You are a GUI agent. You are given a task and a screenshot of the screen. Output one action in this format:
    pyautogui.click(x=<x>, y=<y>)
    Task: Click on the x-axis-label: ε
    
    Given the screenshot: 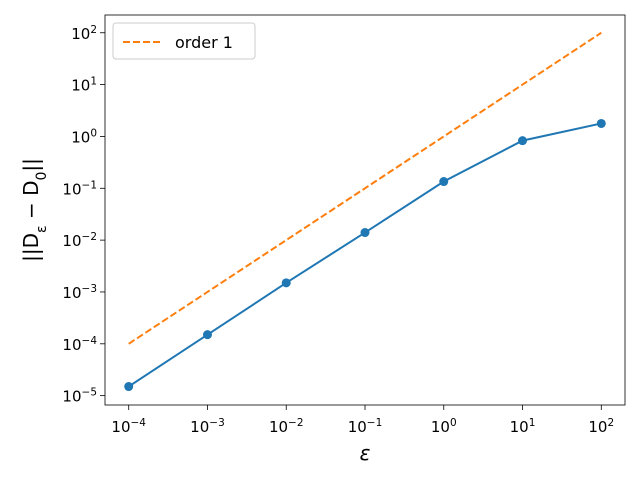 What is the action you would take?
    pyautogui.click(x=365, y=453)
    